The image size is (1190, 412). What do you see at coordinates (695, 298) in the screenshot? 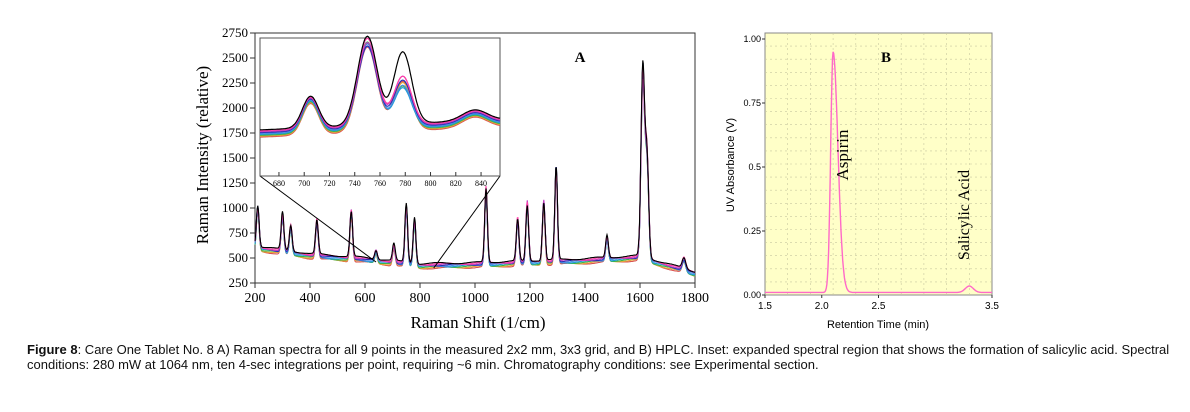
I see `a-xtick-label: 1800` at bounding box center [695, 298].